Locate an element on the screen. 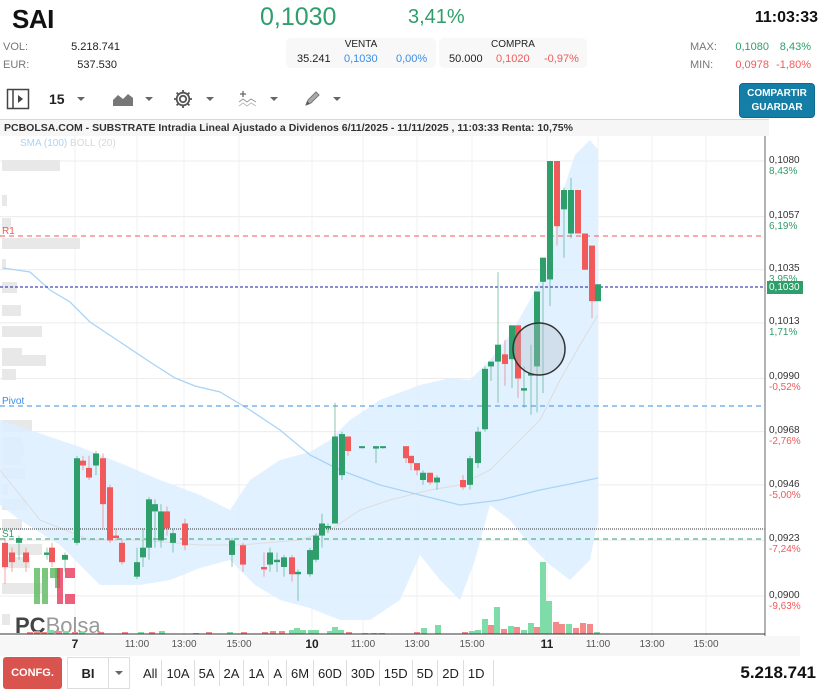  price-axis-label: 0,1035 3,95% is located at coordinates (784, 274).